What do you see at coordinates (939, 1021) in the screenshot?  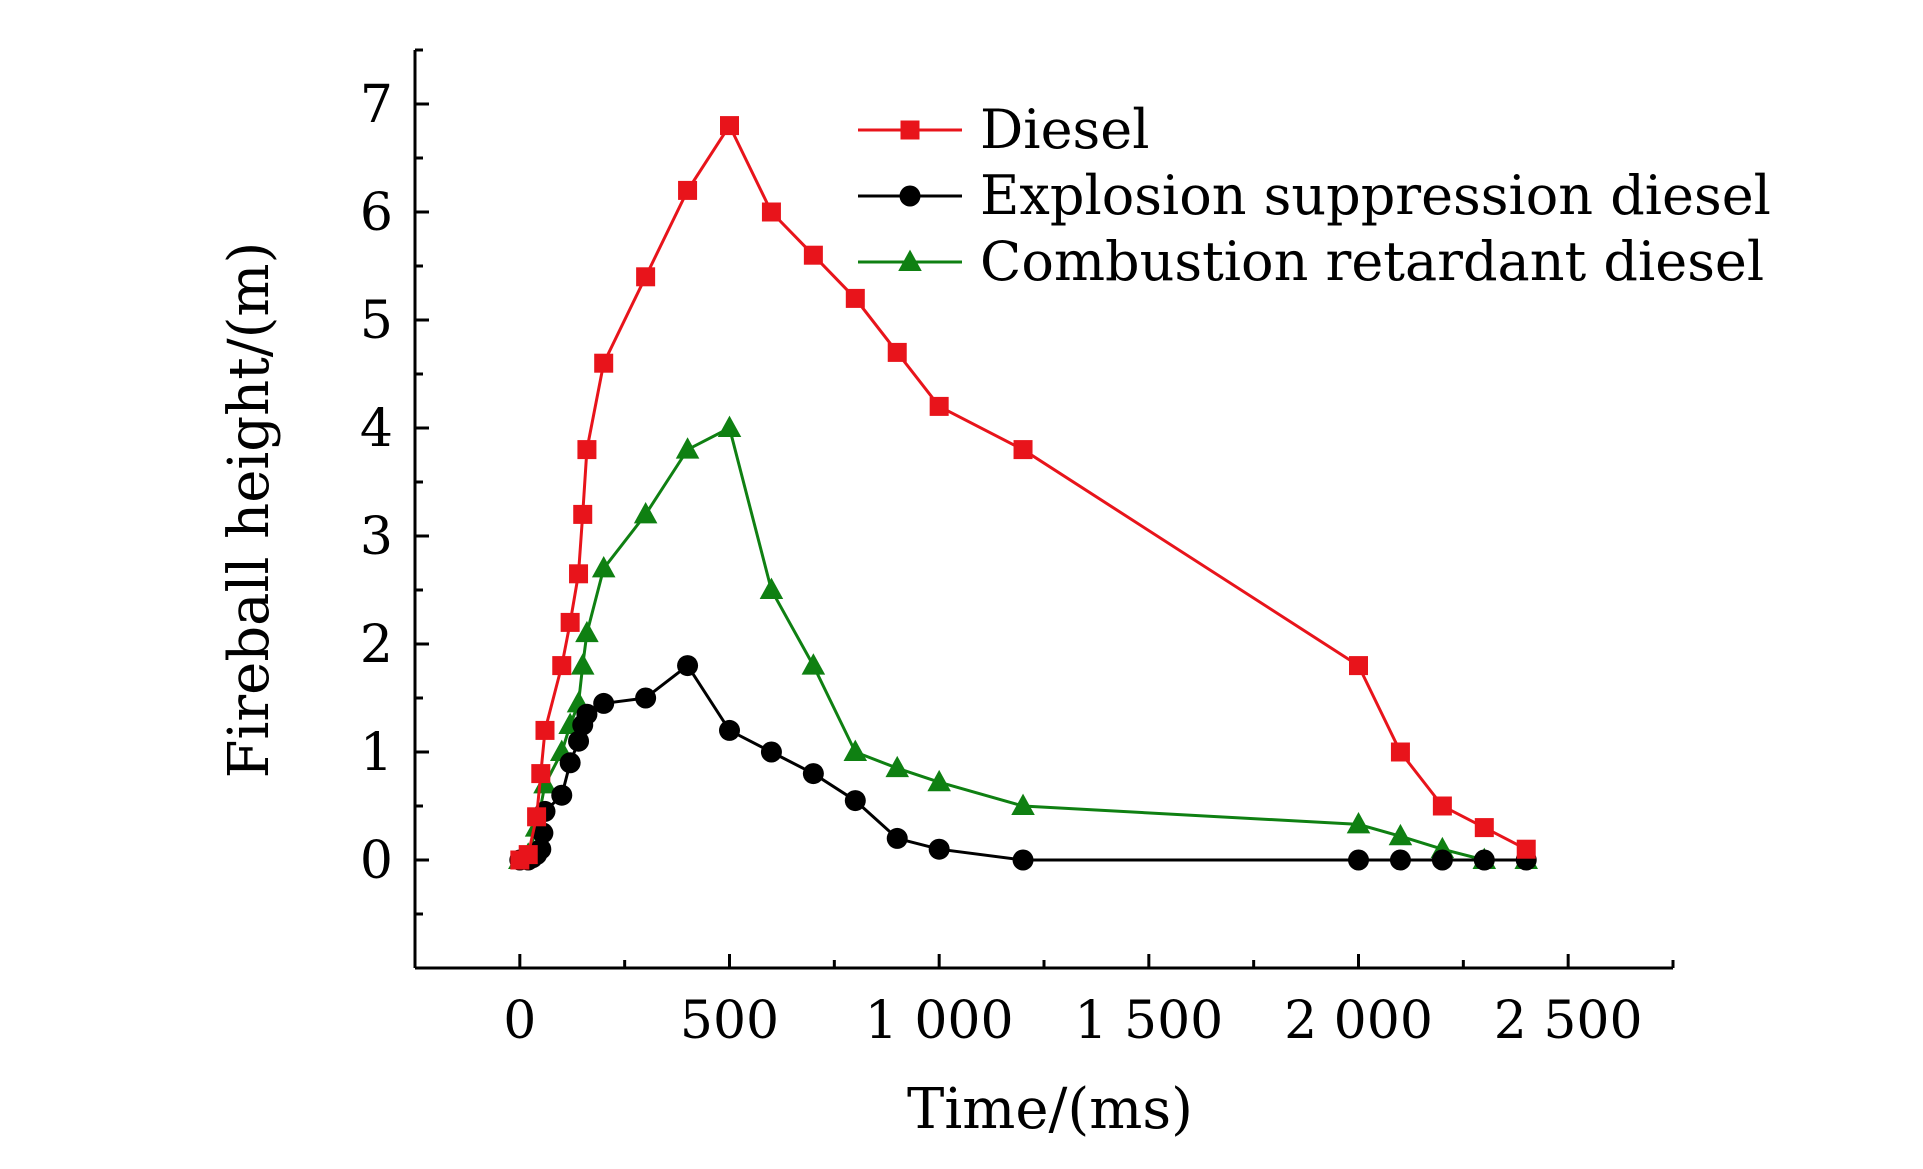 I see `x-tick-label: 1 000` at bounding box center [939, 1021].